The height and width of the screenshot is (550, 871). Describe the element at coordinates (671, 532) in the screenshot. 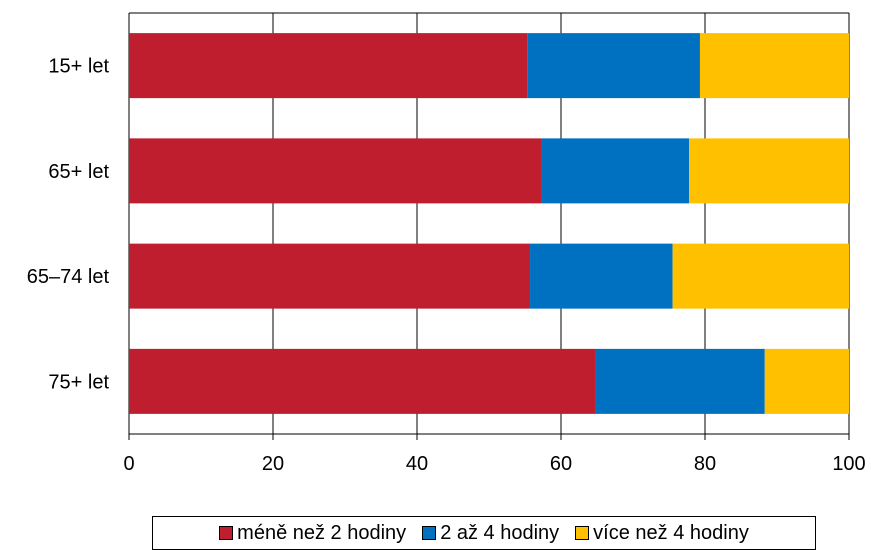

I see `legend-label-series-3: více než 4 hodiny` at that location.